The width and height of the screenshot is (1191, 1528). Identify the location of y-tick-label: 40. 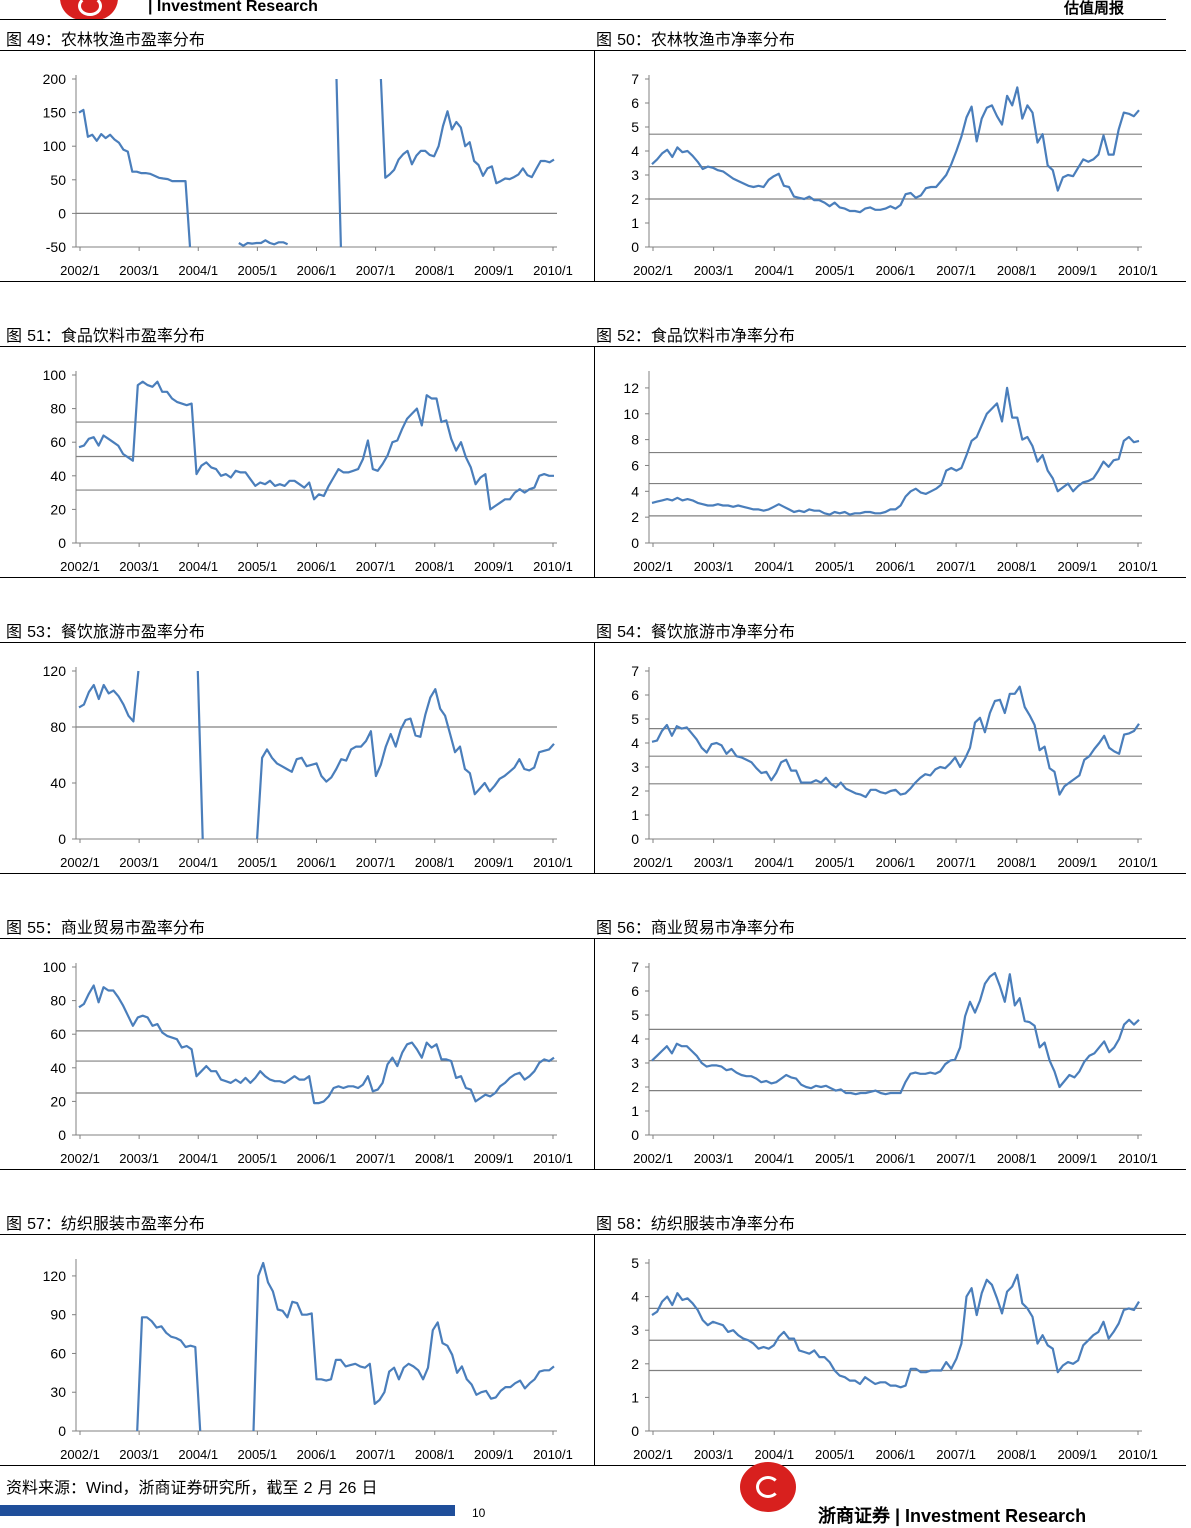
(58, 783).